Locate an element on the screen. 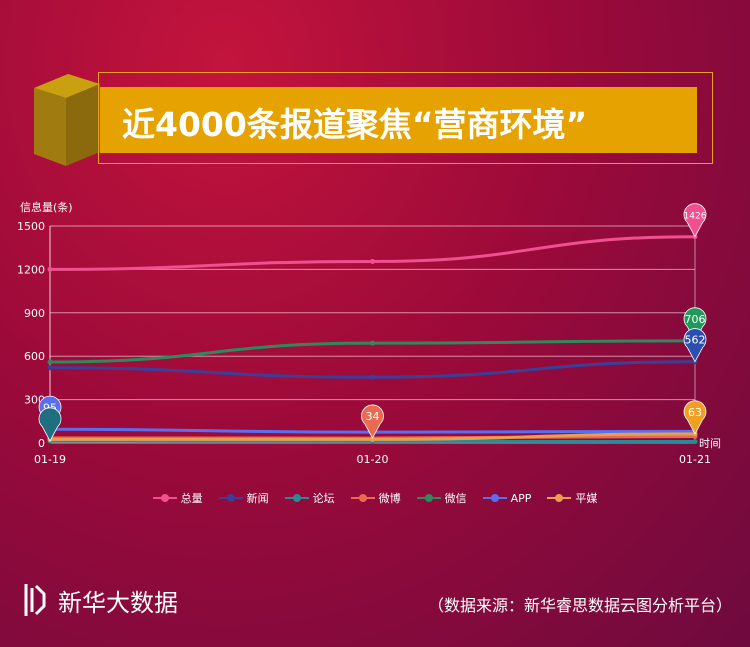  legend-label: 论坛 is located at coordinates (323, 498).